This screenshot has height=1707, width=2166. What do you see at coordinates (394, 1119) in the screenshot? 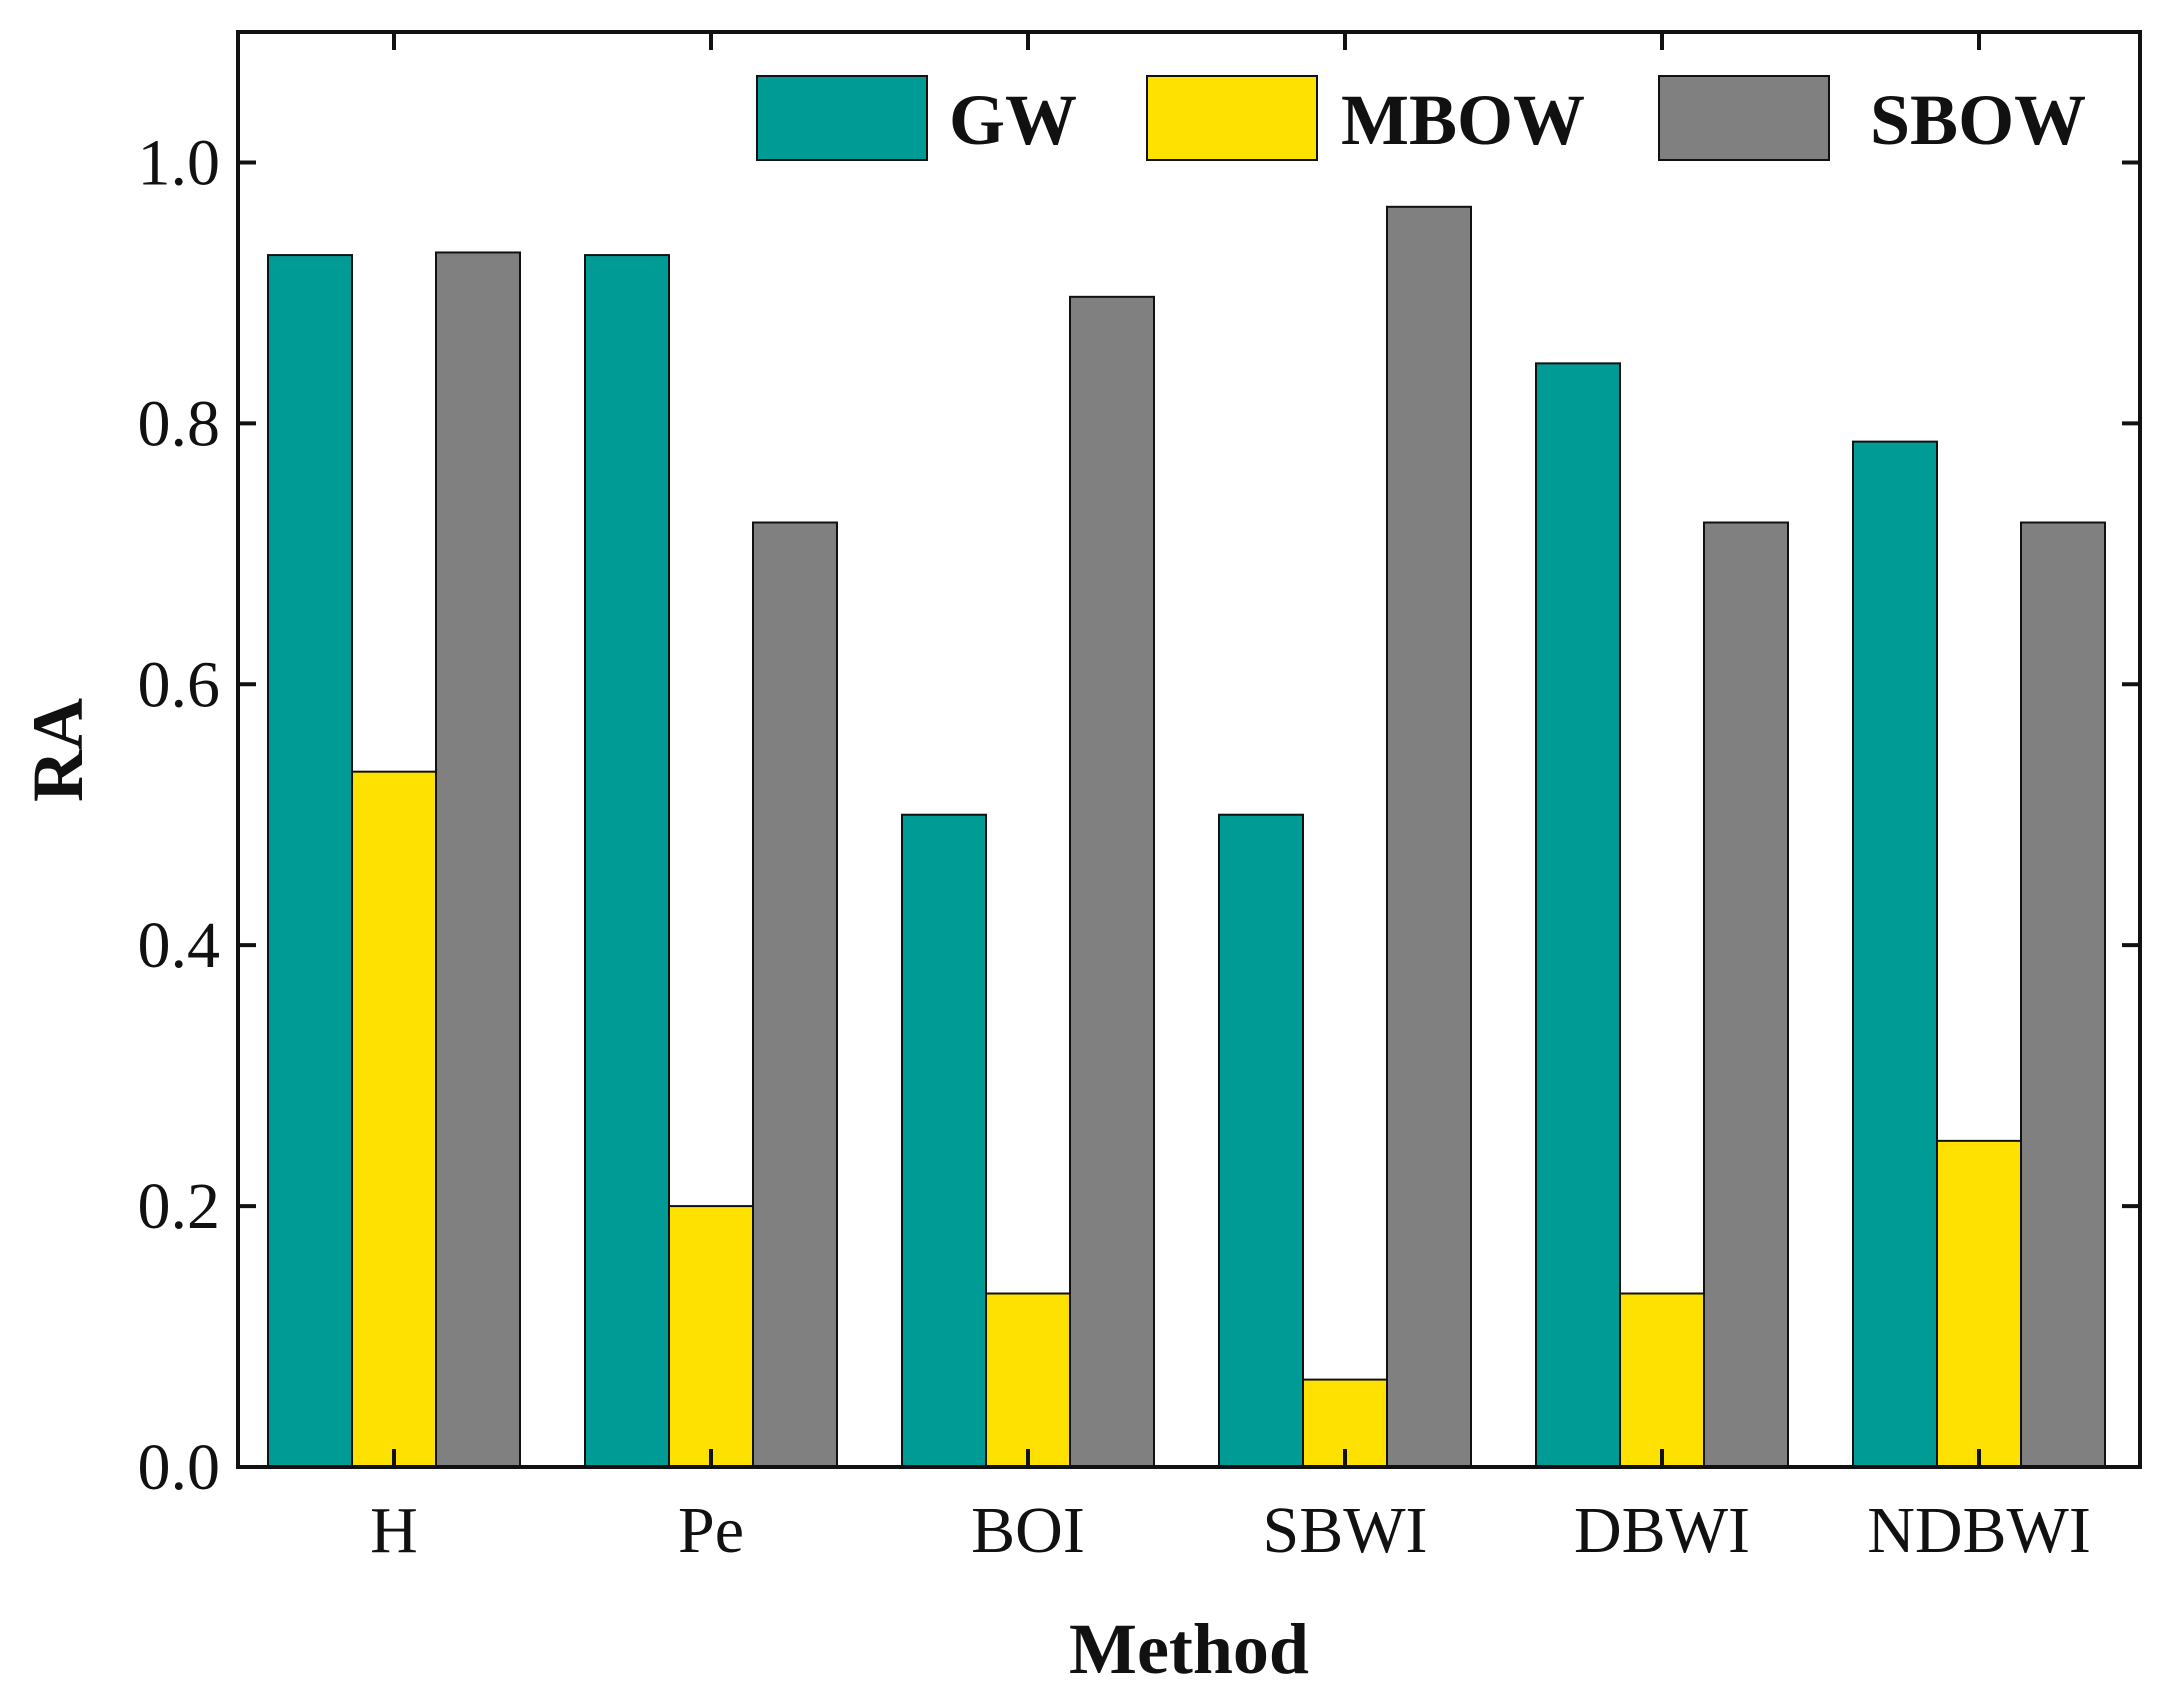
I see `bar-mbow-h` at bounding box center [394, 1119].